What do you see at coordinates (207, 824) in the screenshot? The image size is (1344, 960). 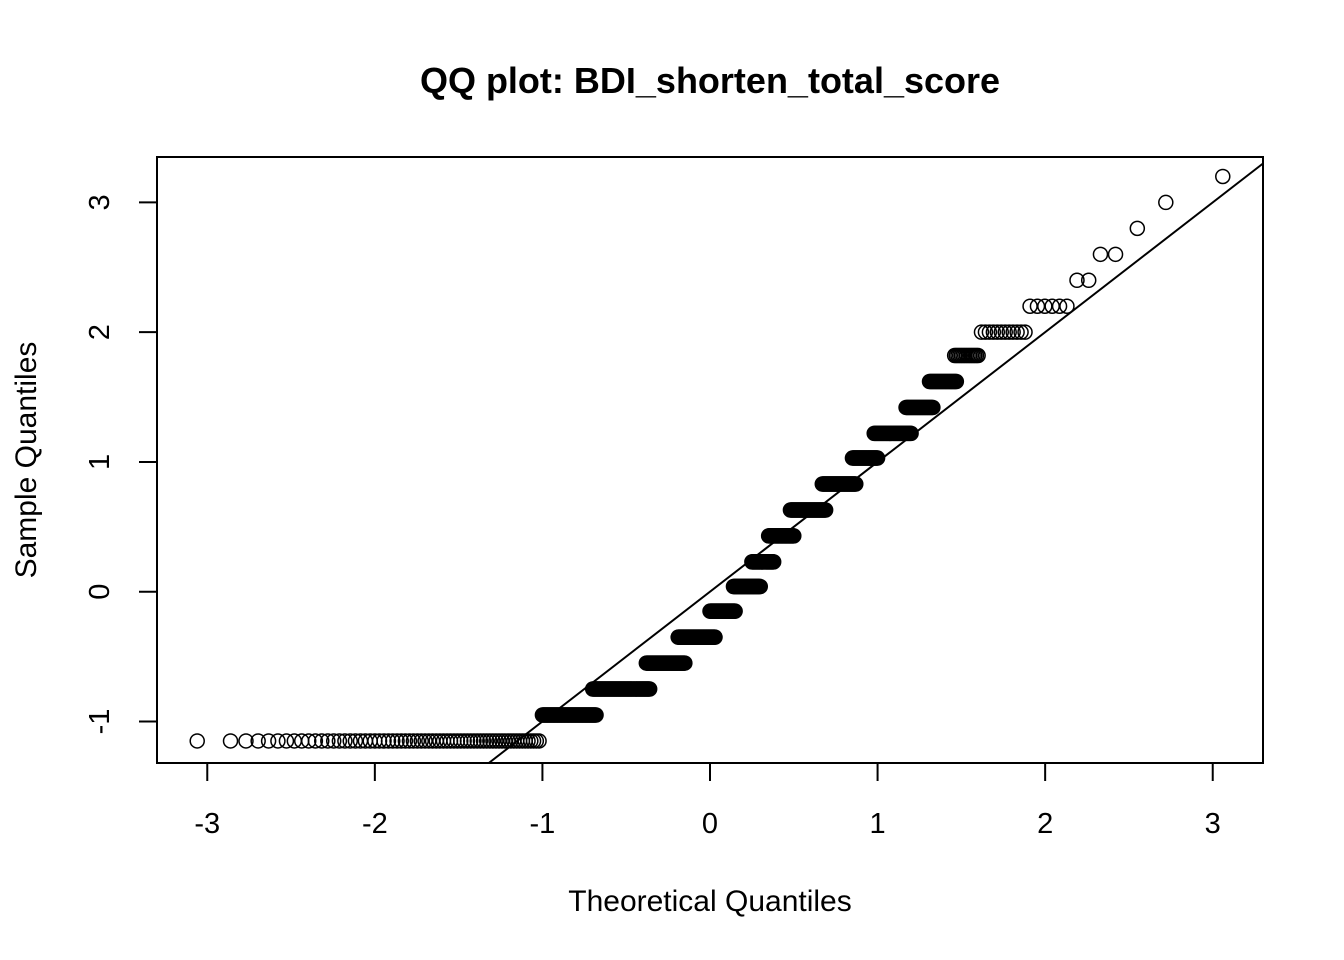 I see `x-tick-label: -3` at bounding box center [207, 824].